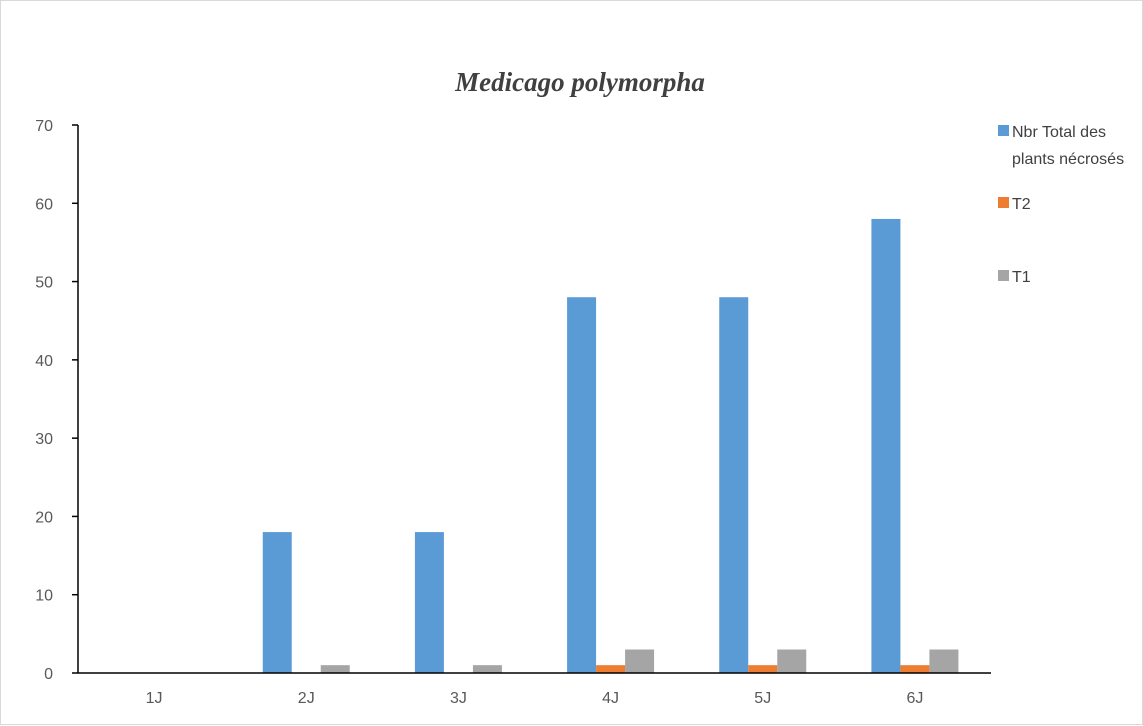 This screenshot has height=726, width=1143. I want to click on y-tick-label: 20, so click(44, 517).